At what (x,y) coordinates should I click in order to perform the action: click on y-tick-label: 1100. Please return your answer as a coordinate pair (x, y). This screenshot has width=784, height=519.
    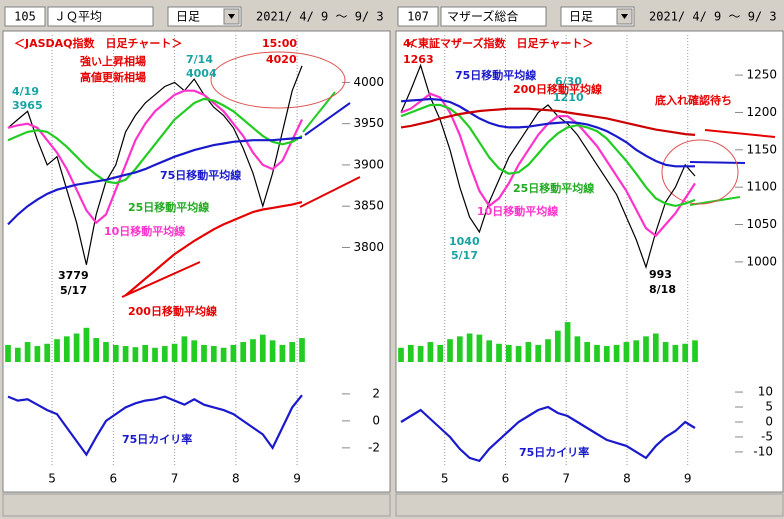
    Looking at the image, I should click on (761, 187).